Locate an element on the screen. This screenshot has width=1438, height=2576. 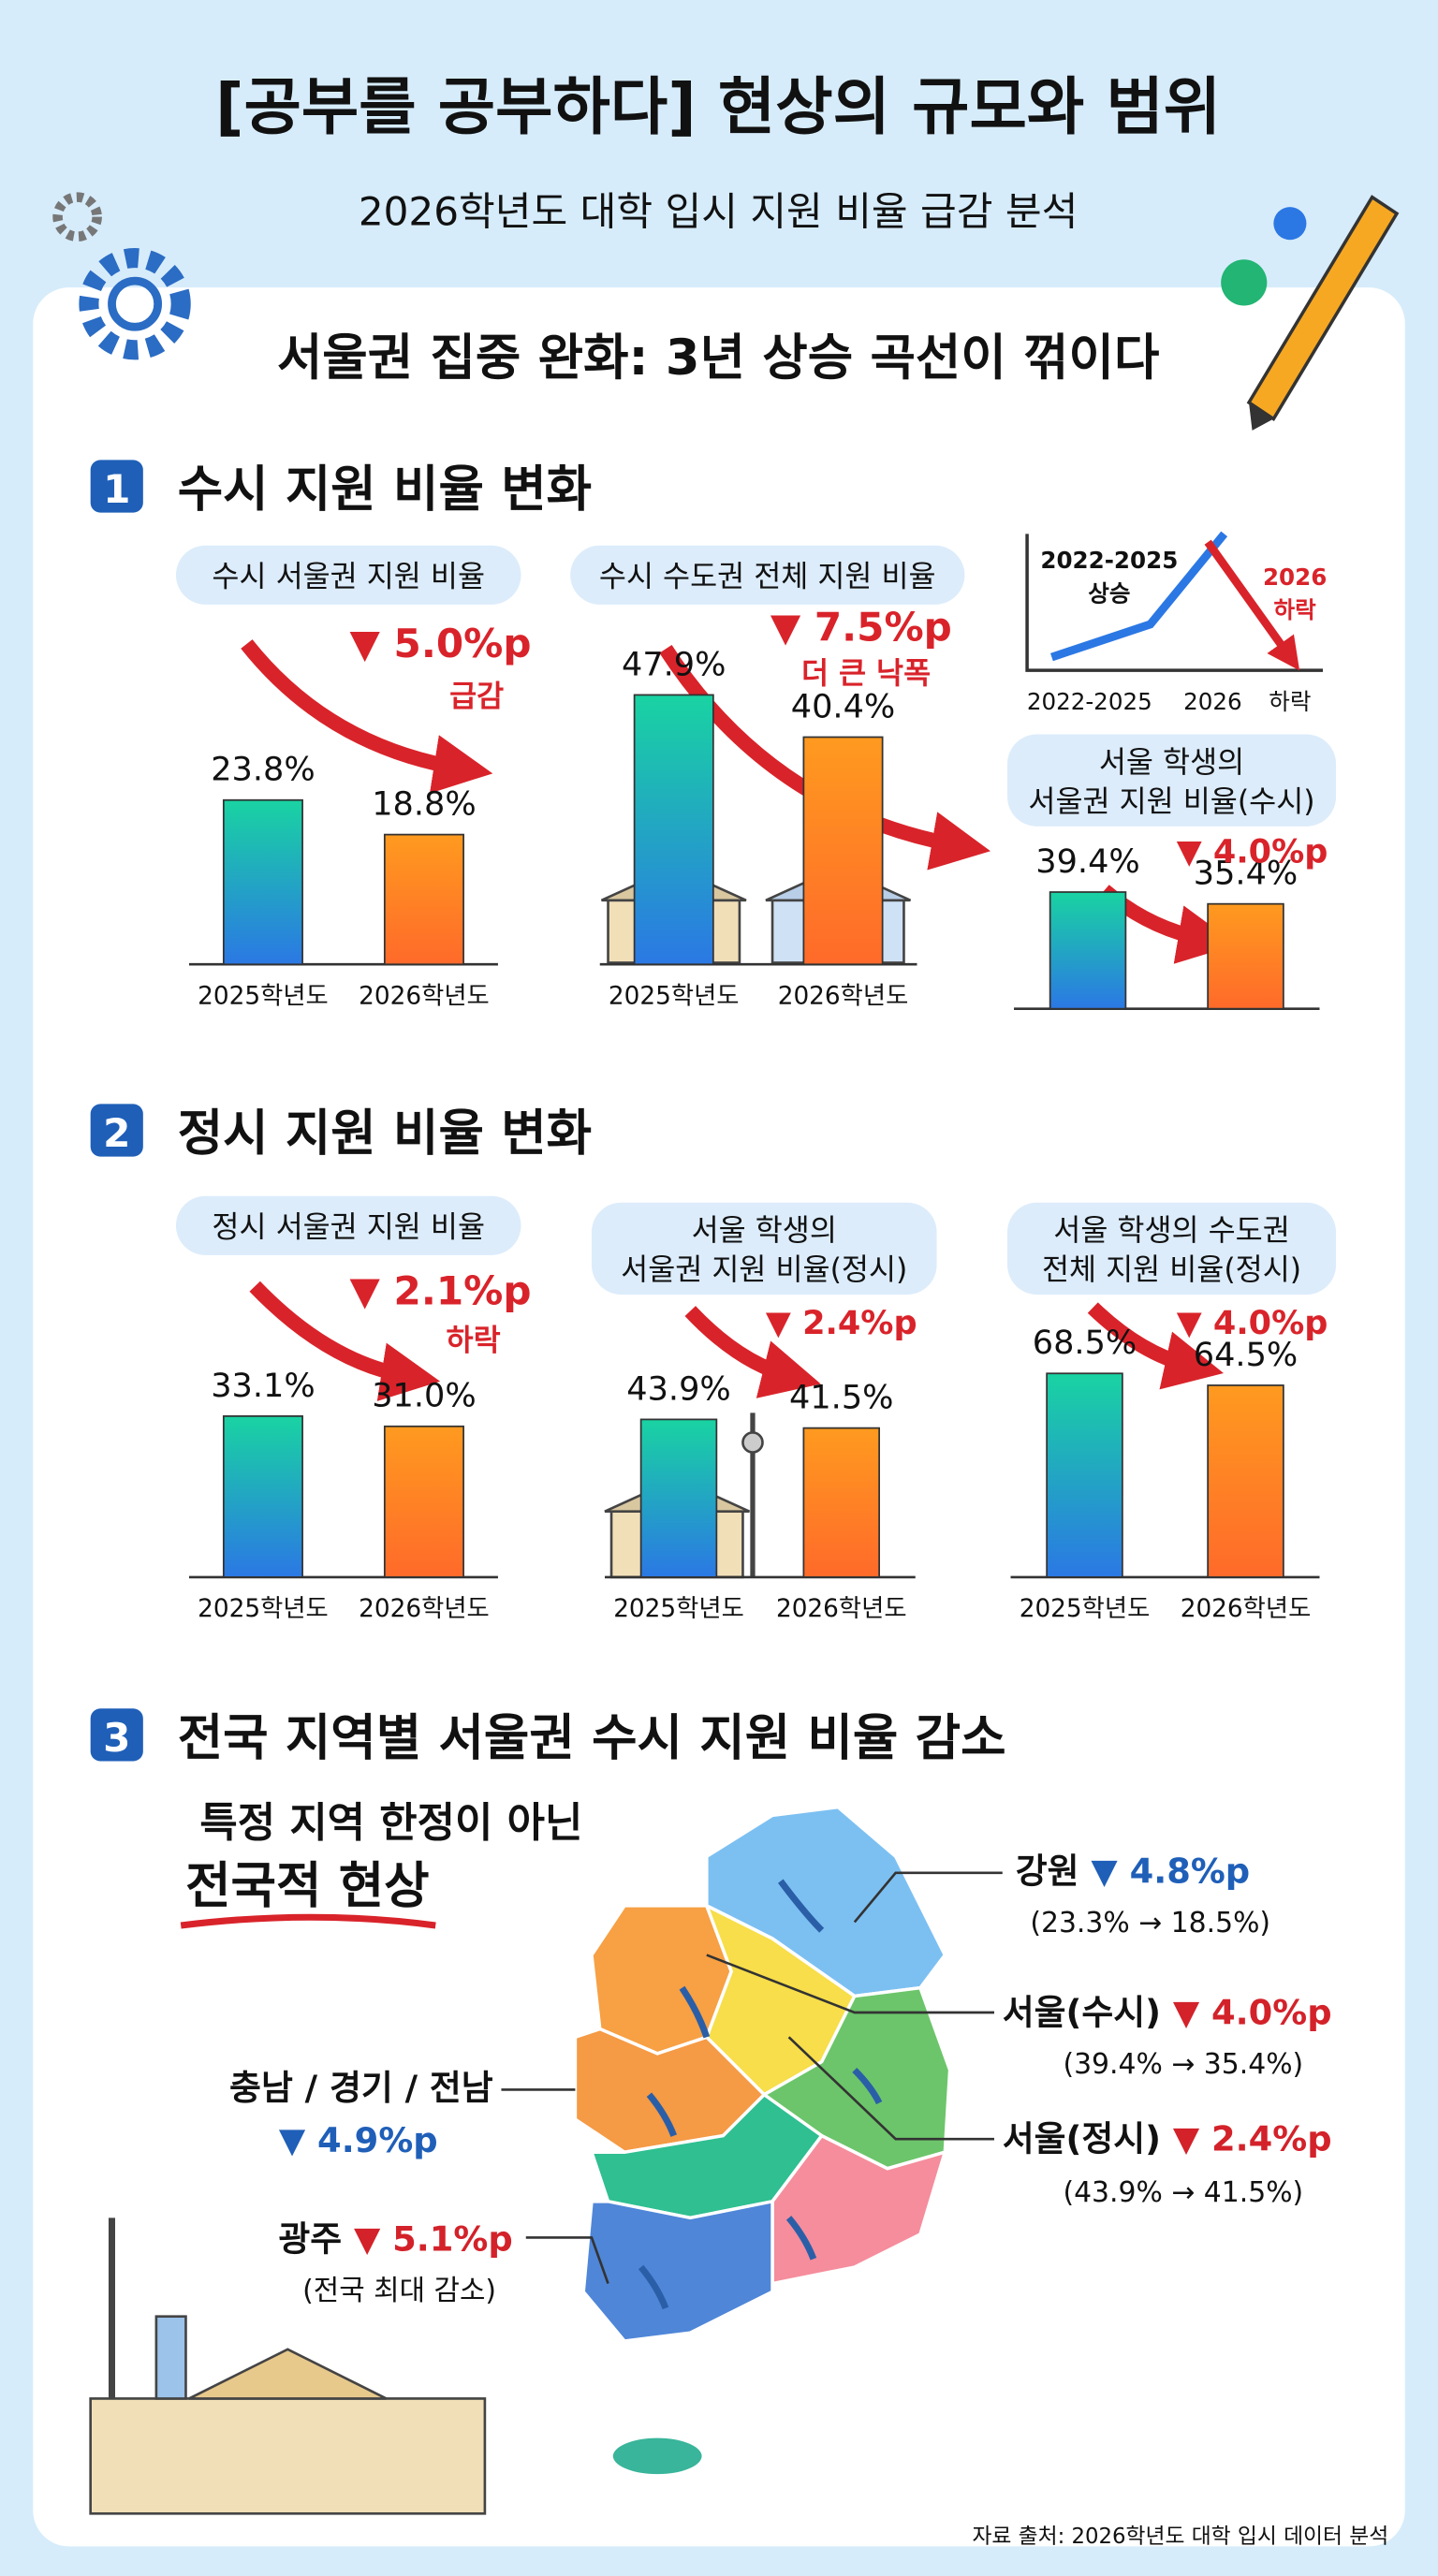
section-title: 수시 지원 비율 변화 is located at coordinates (385, 490).